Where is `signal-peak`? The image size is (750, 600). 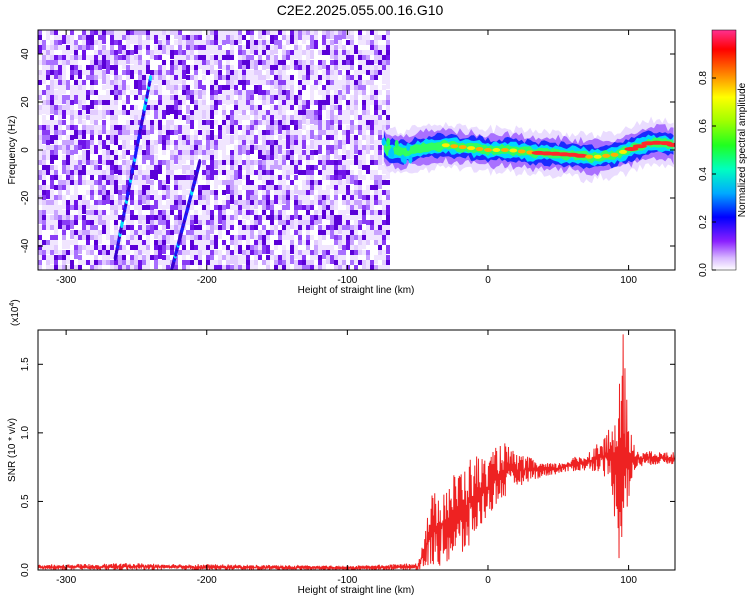
signal-peak is located at coordinates (454, 146).